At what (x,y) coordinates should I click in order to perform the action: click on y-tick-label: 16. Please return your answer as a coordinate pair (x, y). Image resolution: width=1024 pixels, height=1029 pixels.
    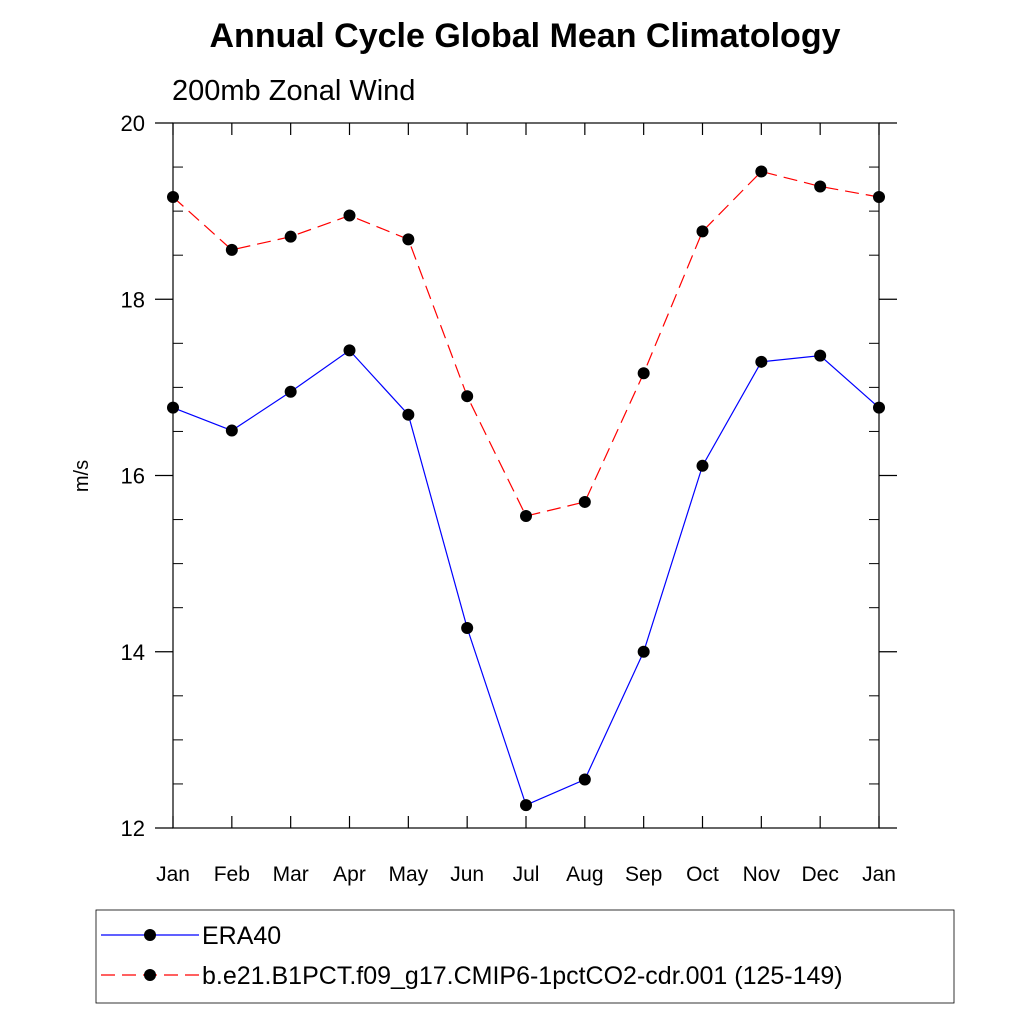
    Looking at the image, I should click on (133, 476).